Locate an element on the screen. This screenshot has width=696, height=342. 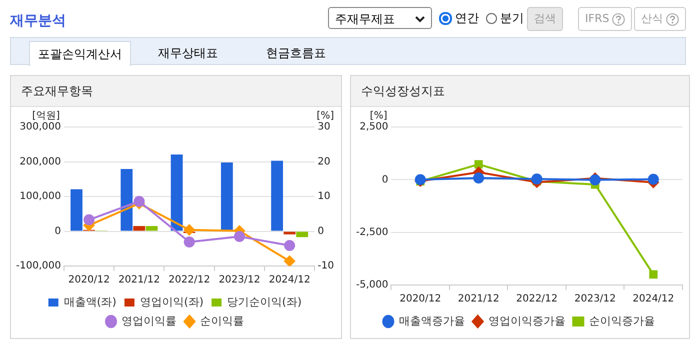
text: 재무상태표 is located at coordinates (188, 53).